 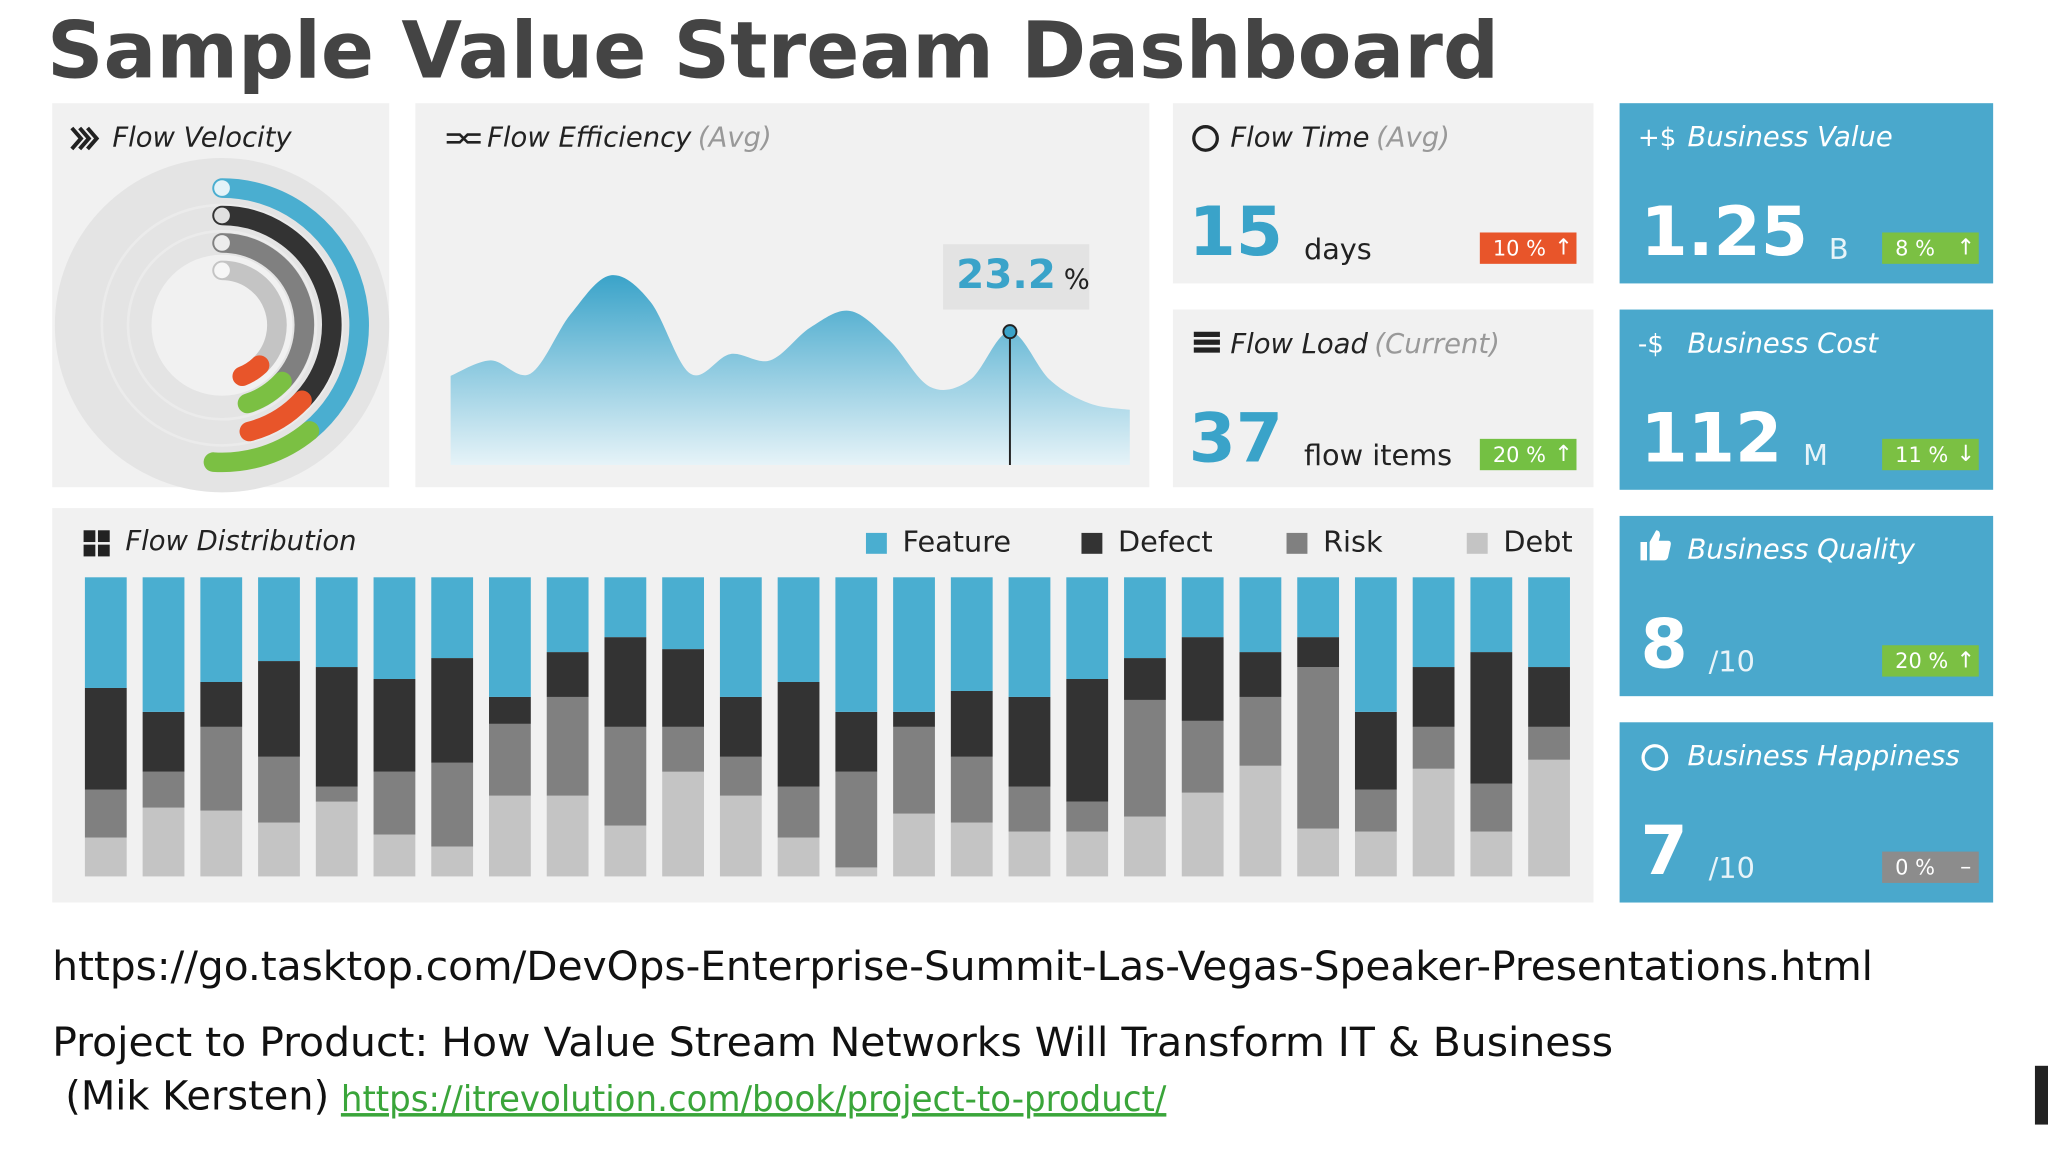 What do you see at coordinates (1006, 274) in the screenshot?
I see `annotation-value: 23.2` at bounding box center [1006, 274].